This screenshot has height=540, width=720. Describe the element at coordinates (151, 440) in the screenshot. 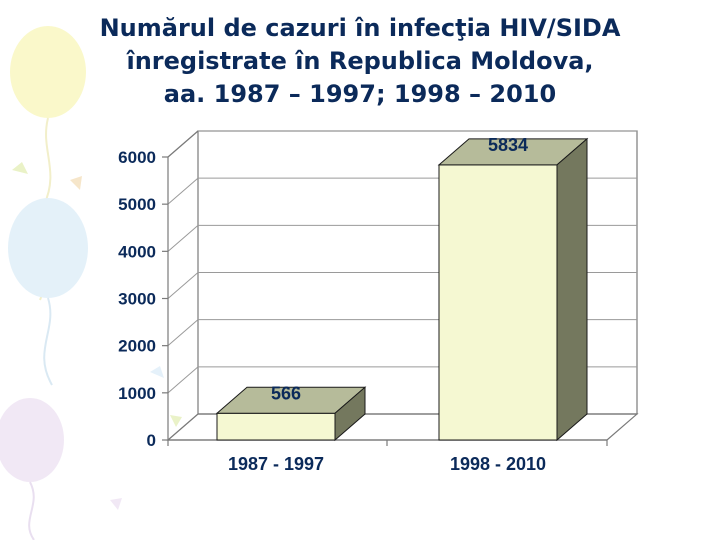

I see `y-tick-label: 0` at that location.